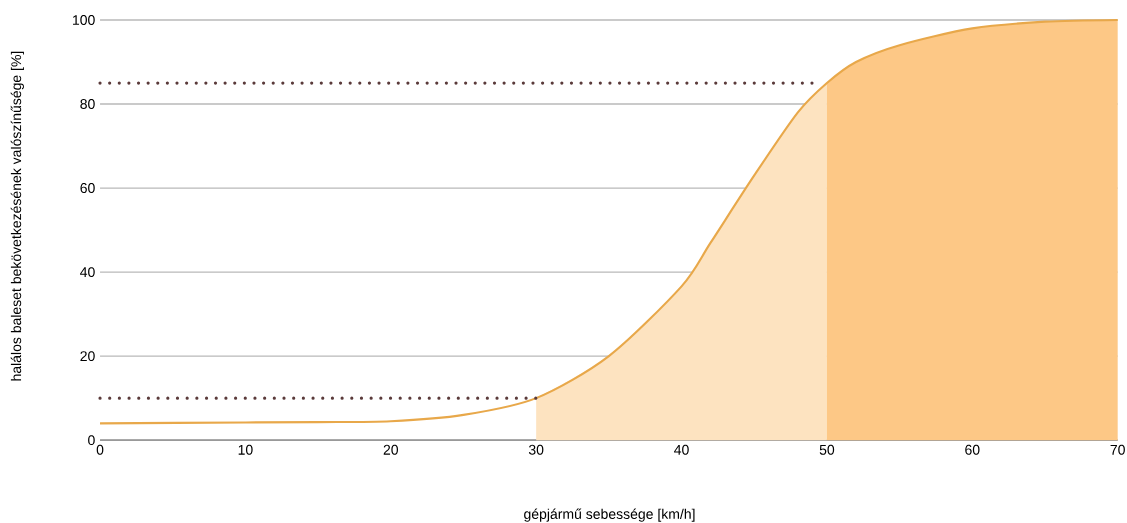 This screenshot has height=523, width=1127. Describe the element at coordinates (91, 440) in the screenshot. I see `y-tick-label: 0` at that location.